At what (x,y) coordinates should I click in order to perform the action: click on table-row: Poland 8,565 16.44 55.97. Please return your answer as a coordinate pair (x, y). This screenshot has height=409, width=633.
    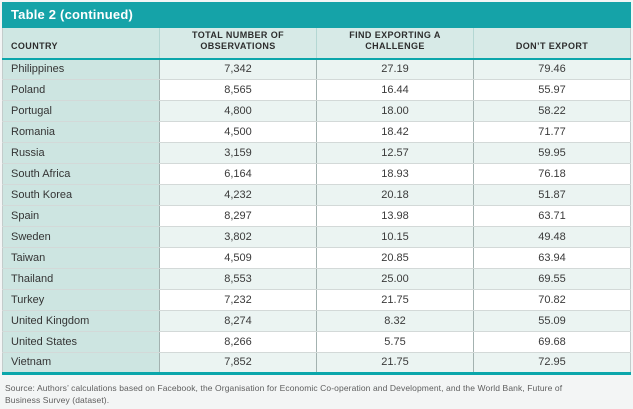
    Looking at the image, I should click on (316, 90).